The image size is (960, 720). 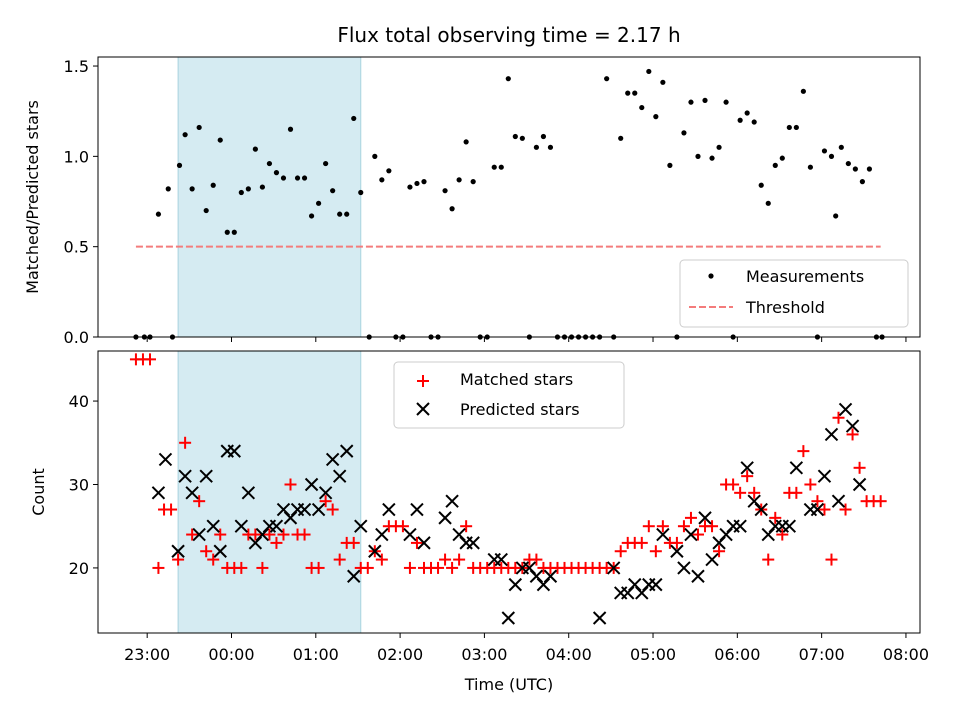 What do you see at coordinates (76, 337) in the screenshot?
I see `y-tick-label: 0.0` at bounding box center [76, 337].